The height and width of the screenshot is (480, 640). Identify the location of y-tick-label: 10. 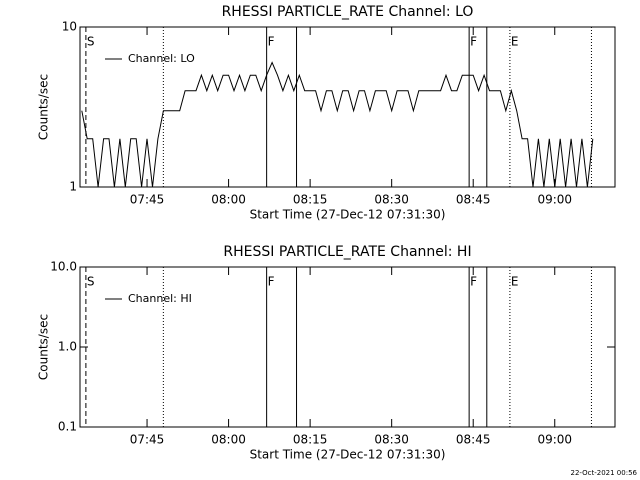
(69, 27).